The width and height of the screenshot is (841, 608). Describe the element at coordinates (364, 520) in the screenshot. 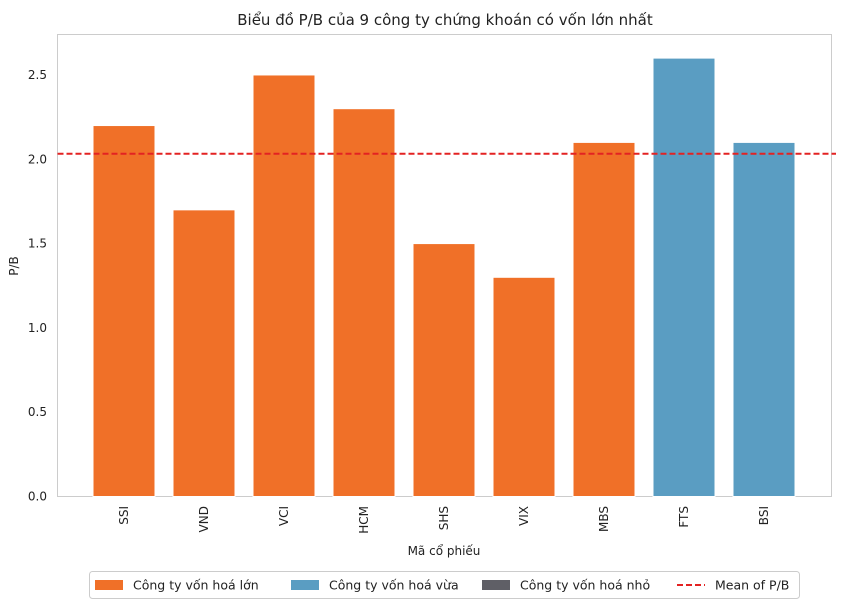

I see `x-tick-label: HCM` at that location.